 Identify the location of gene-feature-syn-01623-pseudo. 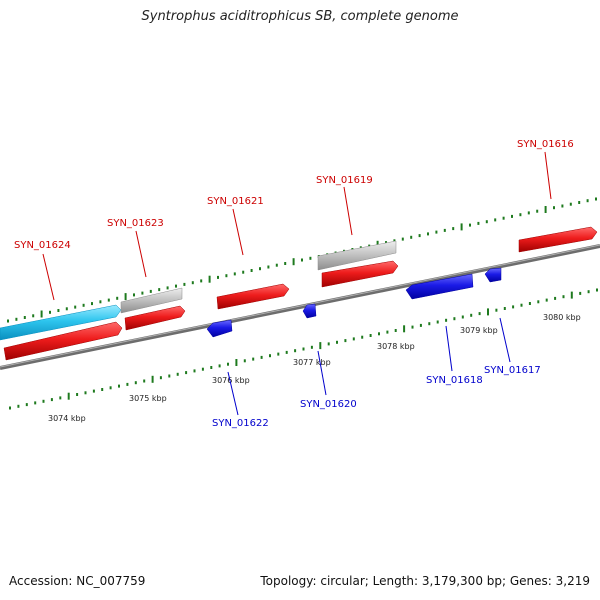
(151, 300).